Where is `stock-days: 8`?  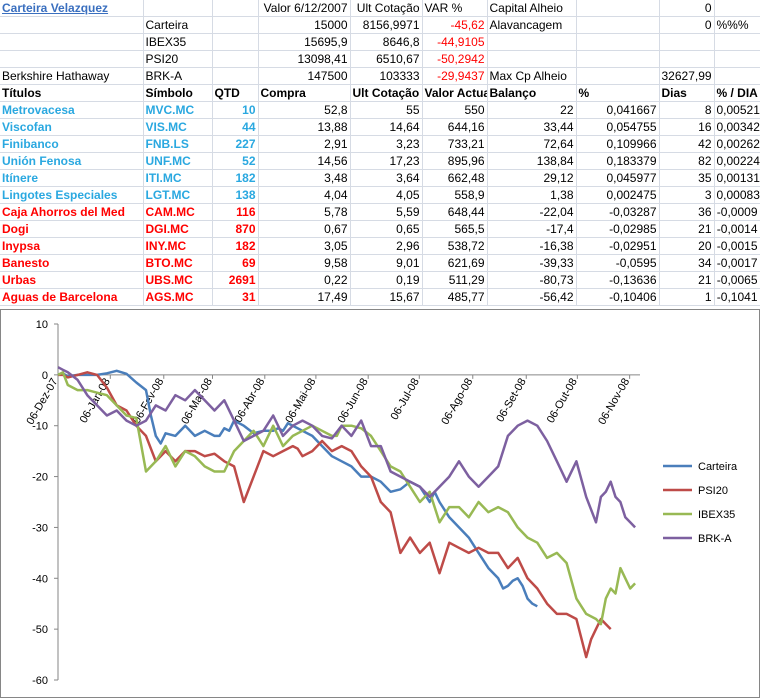 stock-days: 8 is located at coordinates (687, 110).